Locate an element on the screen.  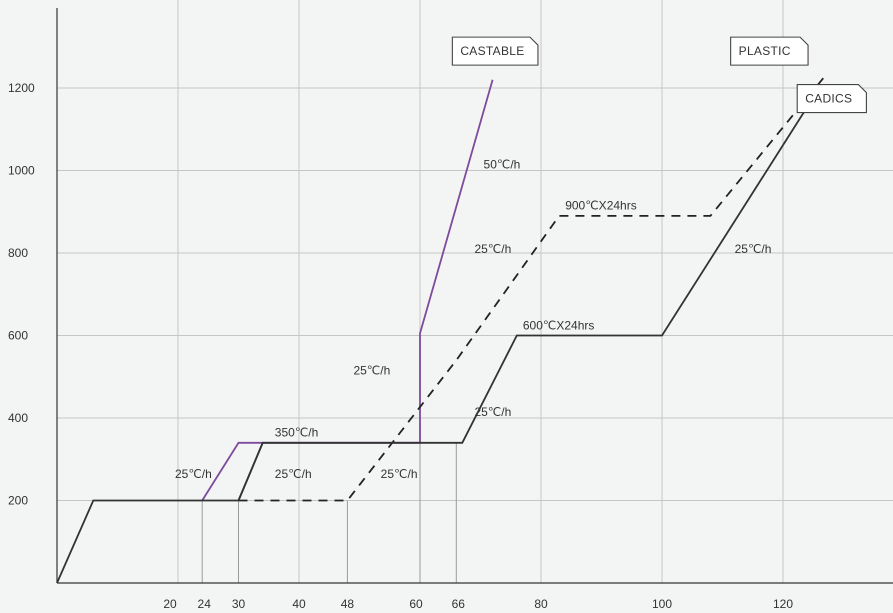
x-tick-label: 80 is located at coordinates (541, 604).